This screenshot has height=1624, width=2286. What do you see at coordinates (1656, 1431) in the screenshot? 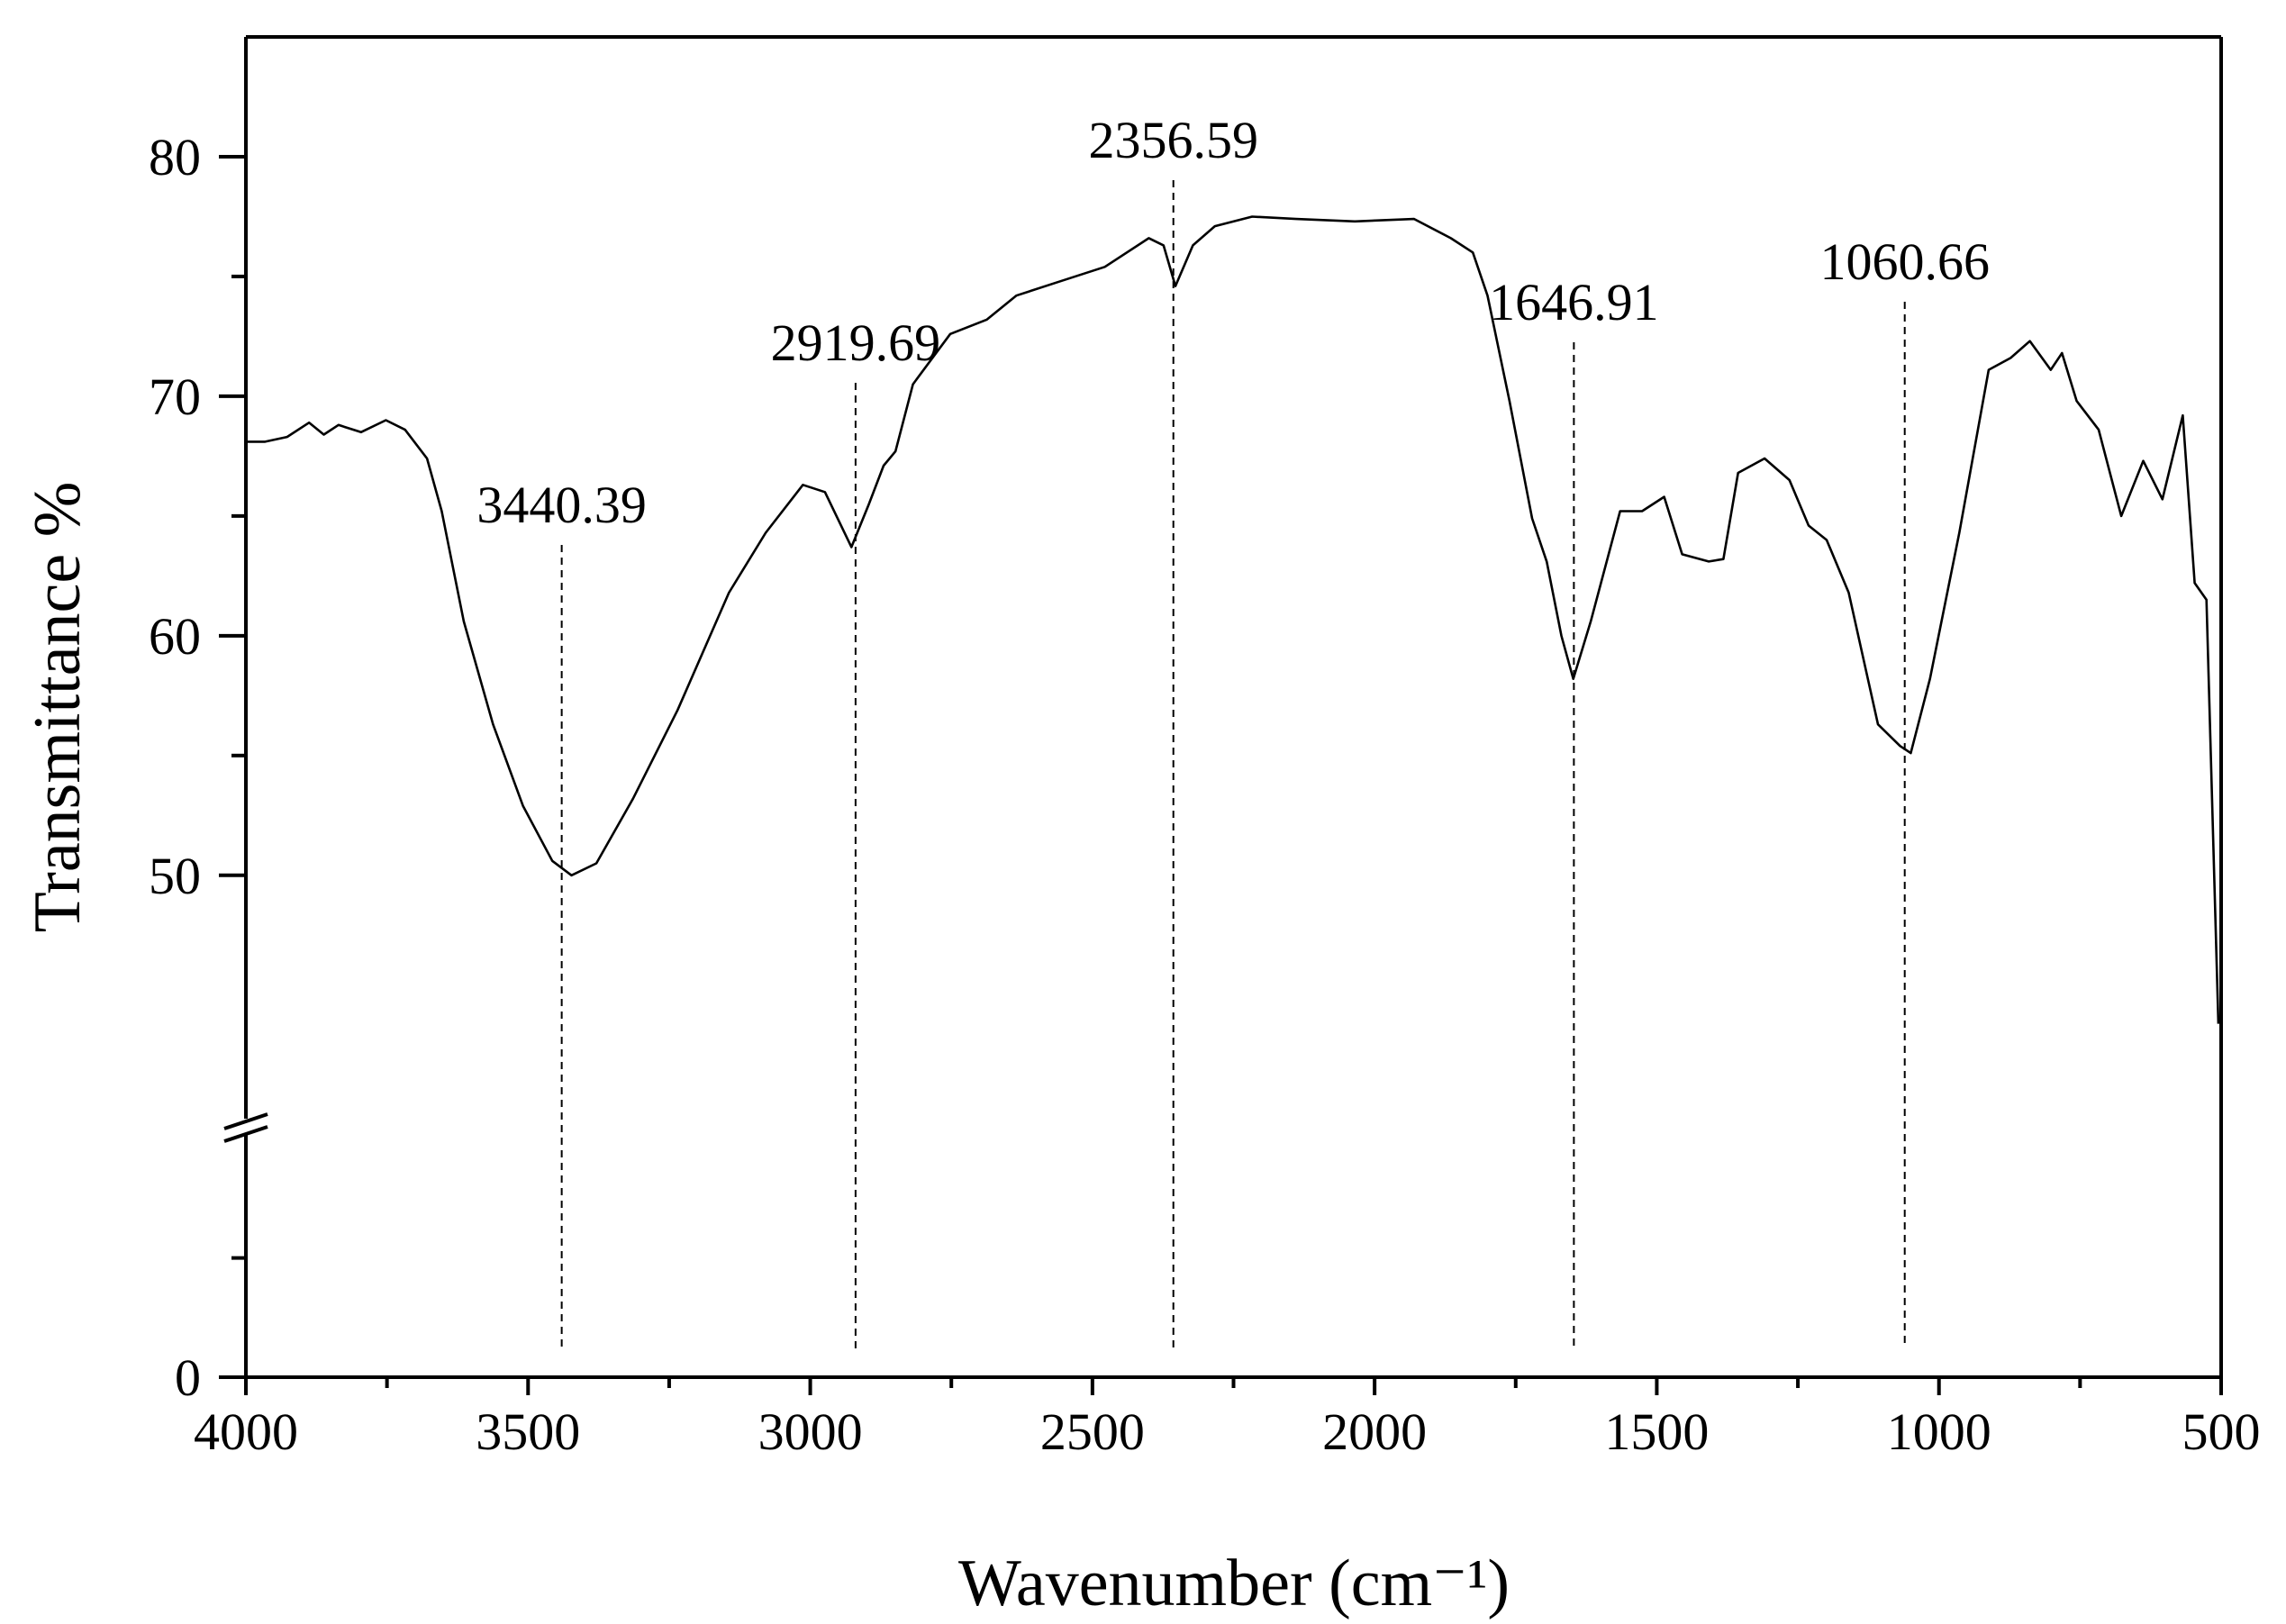
I see `x-tick-label: 1500` at bounding box center [1656, 1431].